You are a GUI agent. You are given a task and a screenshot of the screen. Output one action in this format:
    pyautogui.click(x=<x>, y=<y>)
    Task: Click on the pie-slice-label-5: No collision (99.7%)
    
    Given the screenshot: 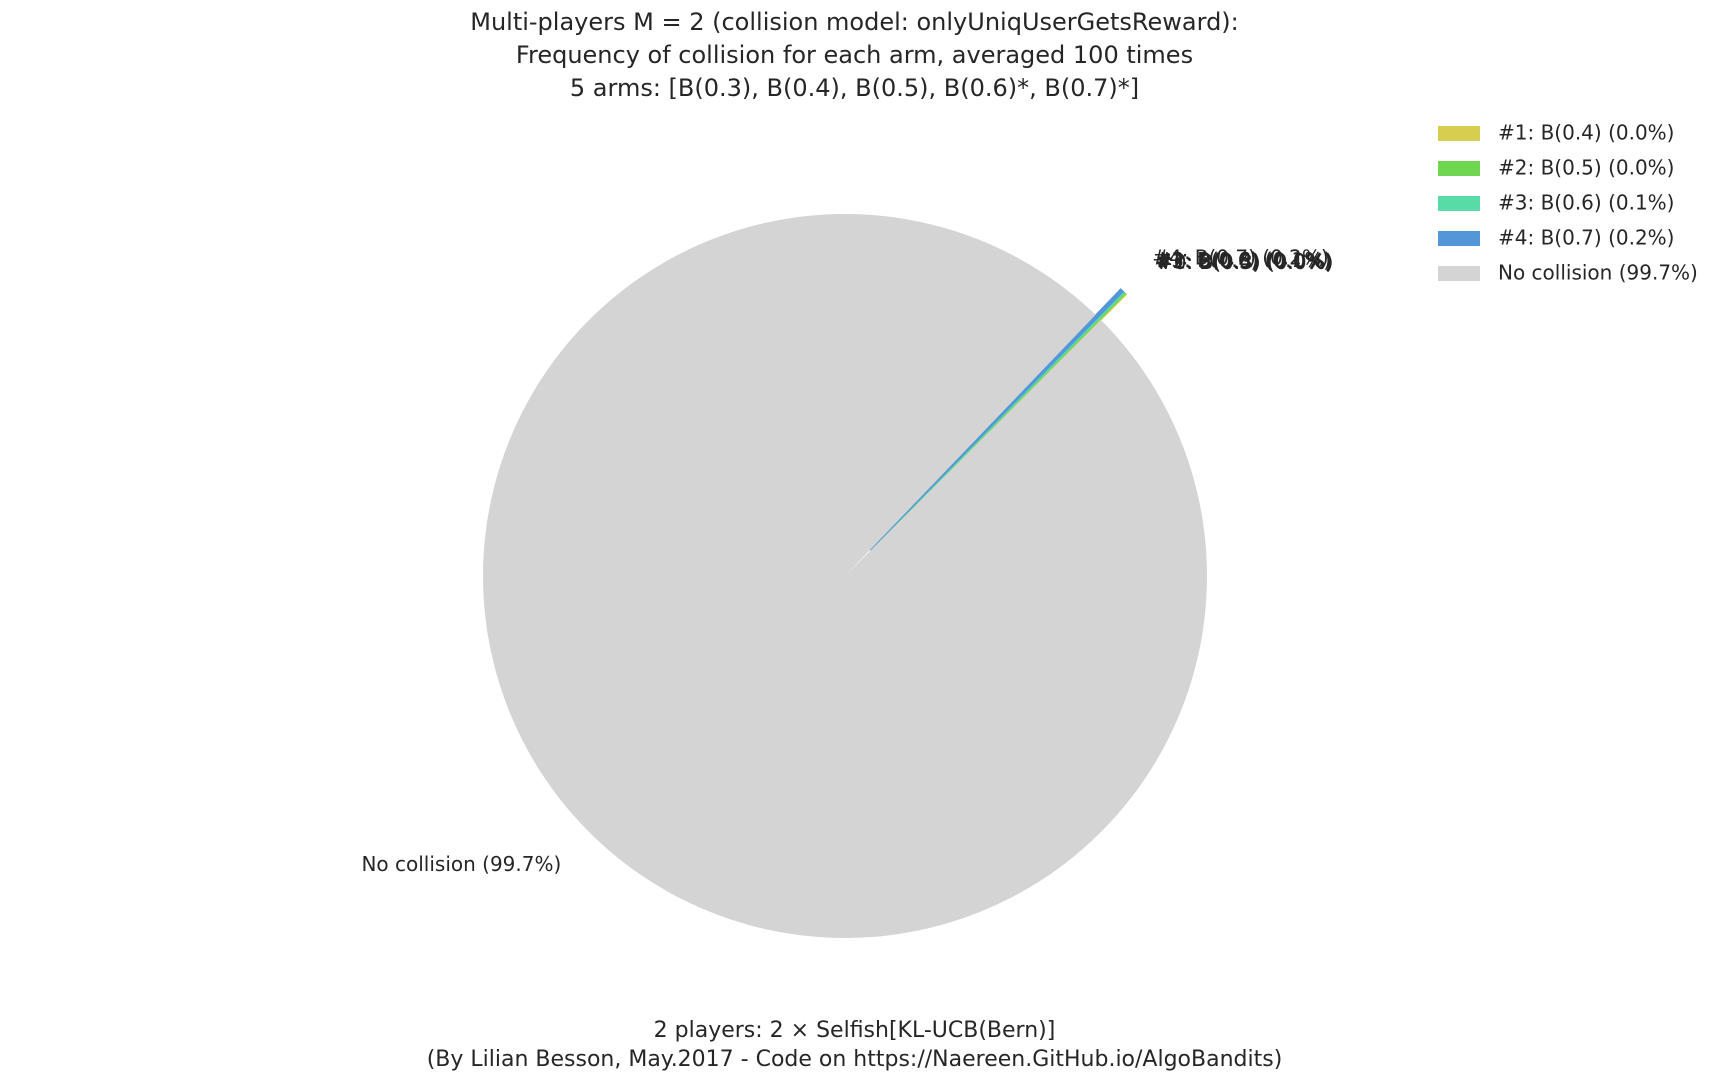 What is the action you would take?
    pyautogui.click(x=461, y=864)
    